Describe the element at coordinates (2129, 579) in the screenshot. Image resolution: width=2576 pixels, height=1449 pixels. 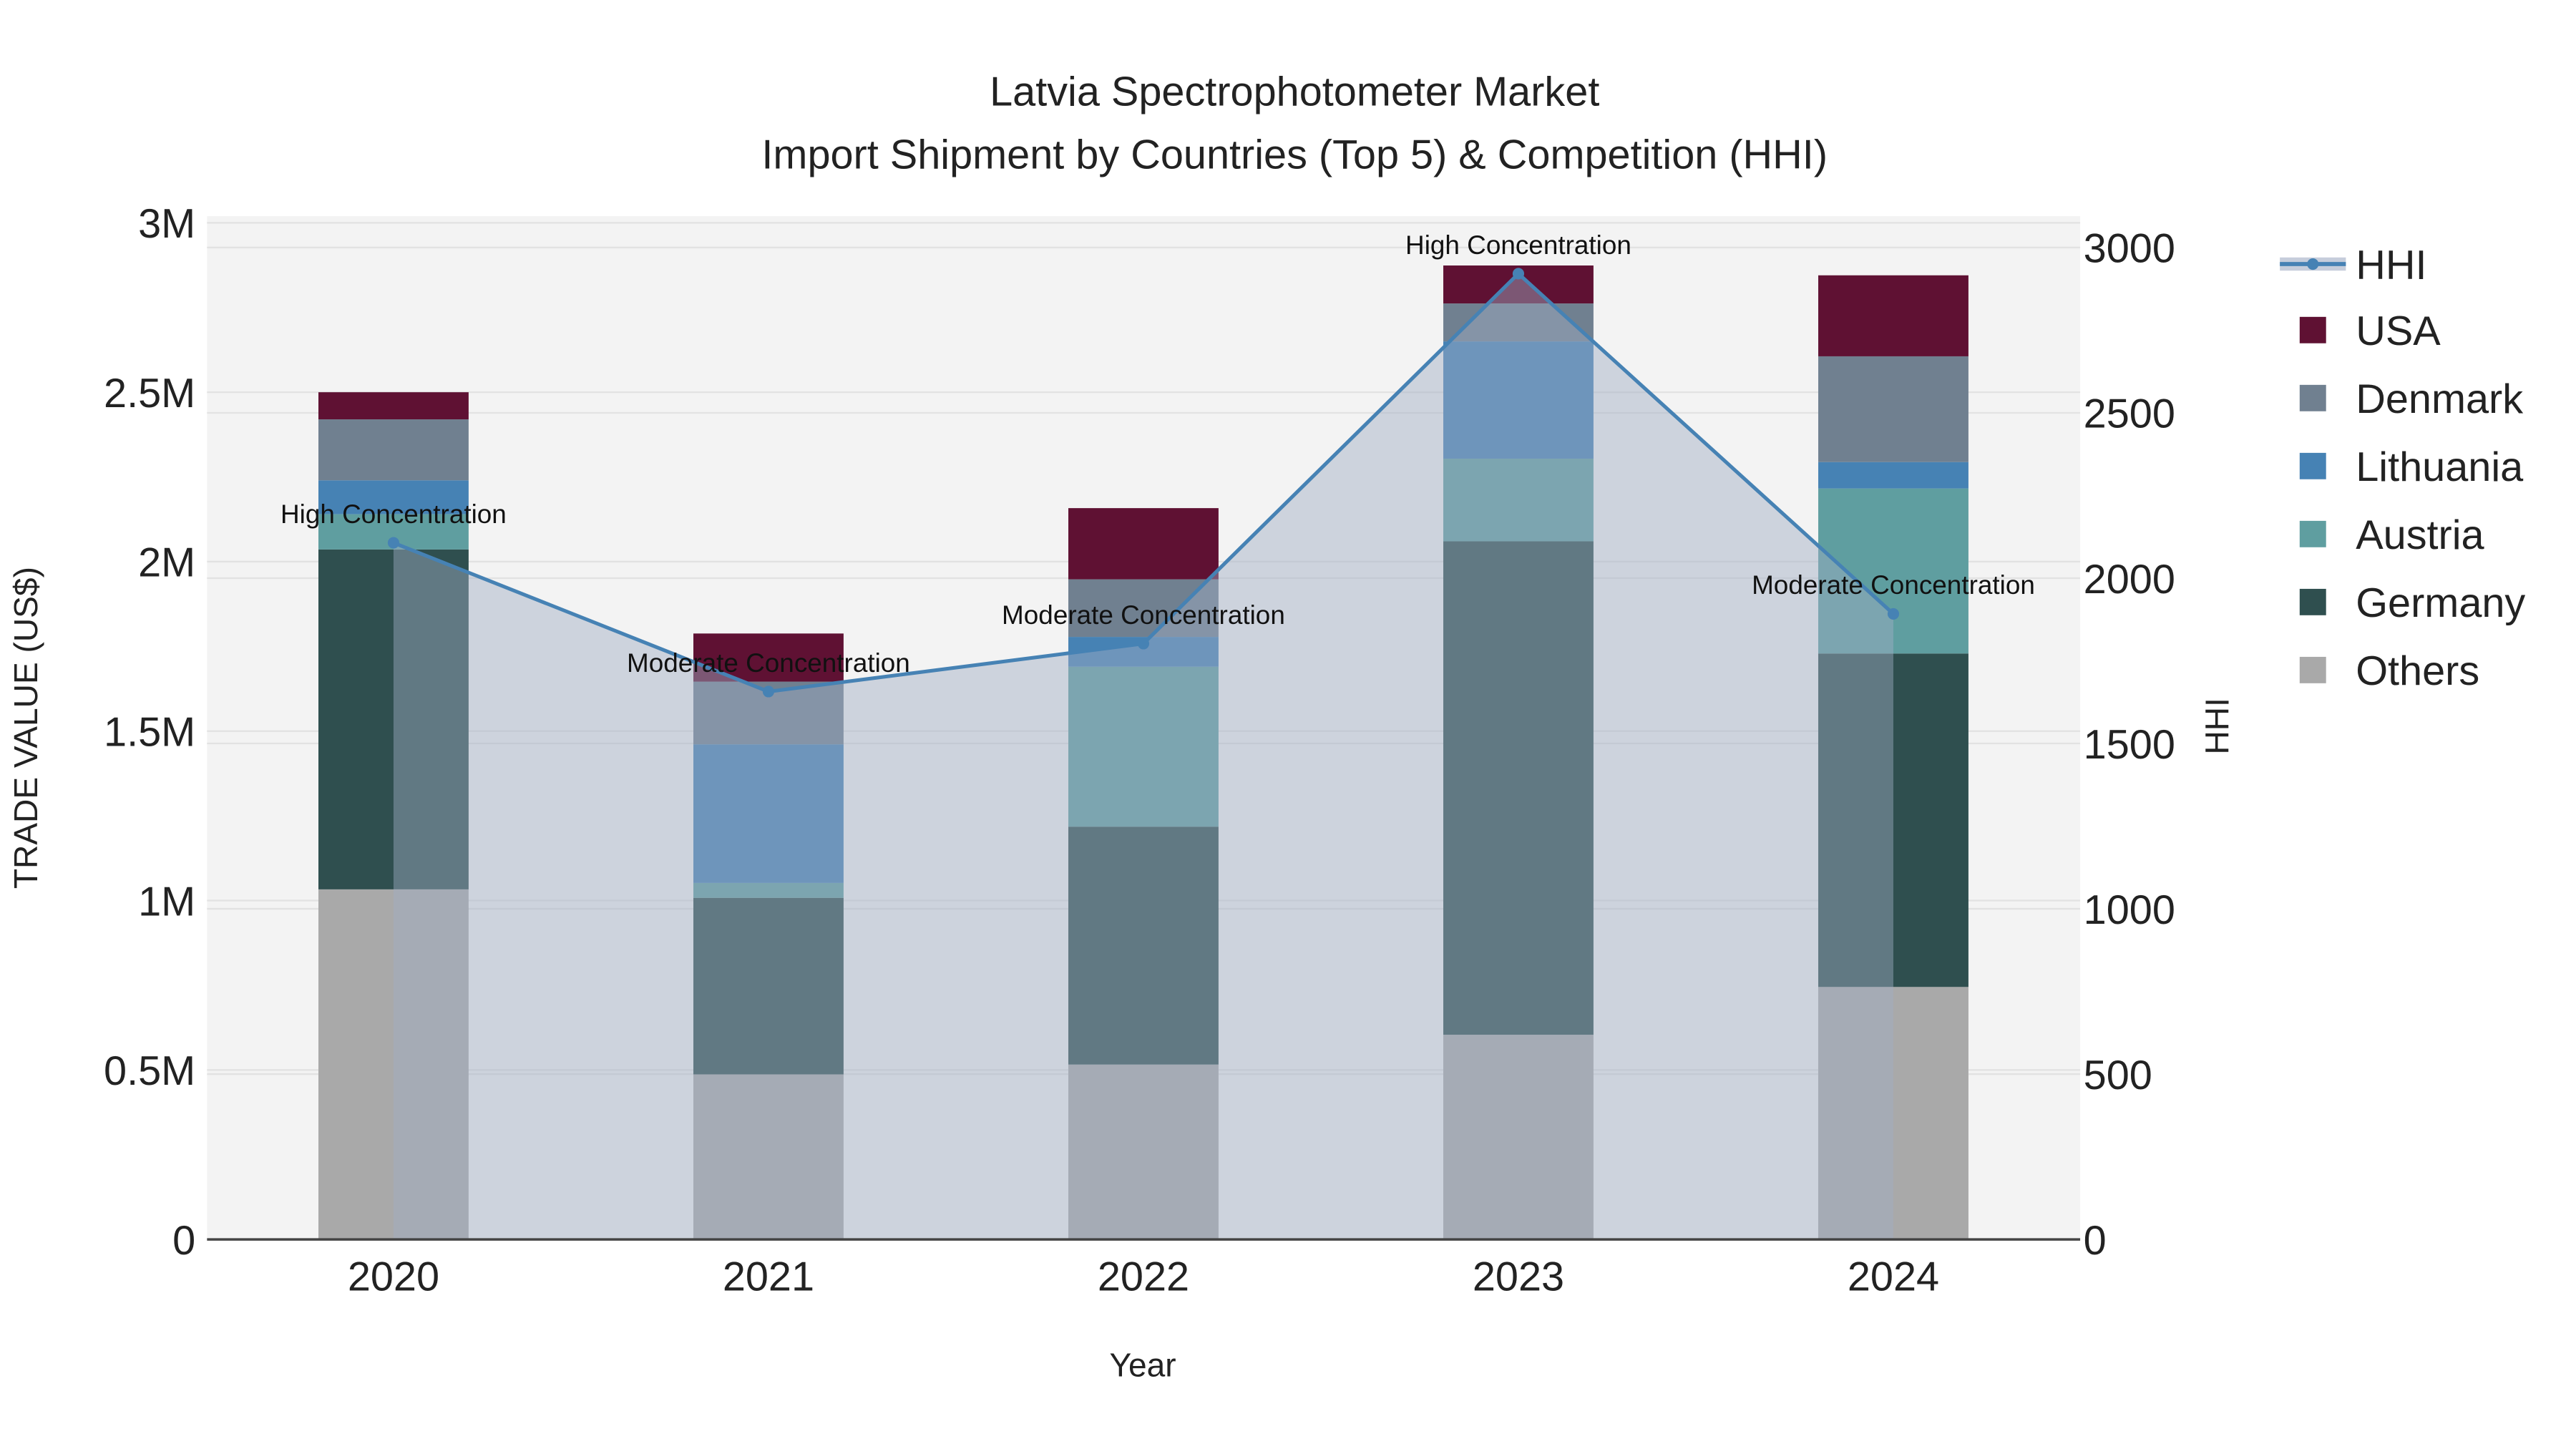
I see `y2-tick-label: 2000` at that location.